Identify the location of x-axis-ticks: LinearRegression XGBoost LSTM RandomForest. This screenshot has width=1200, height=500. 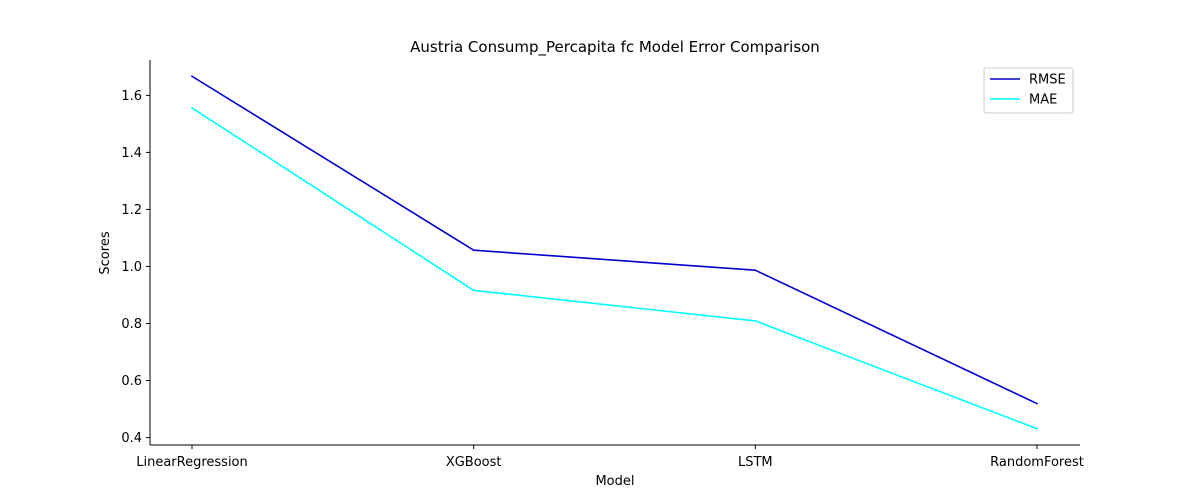
(610, 457).